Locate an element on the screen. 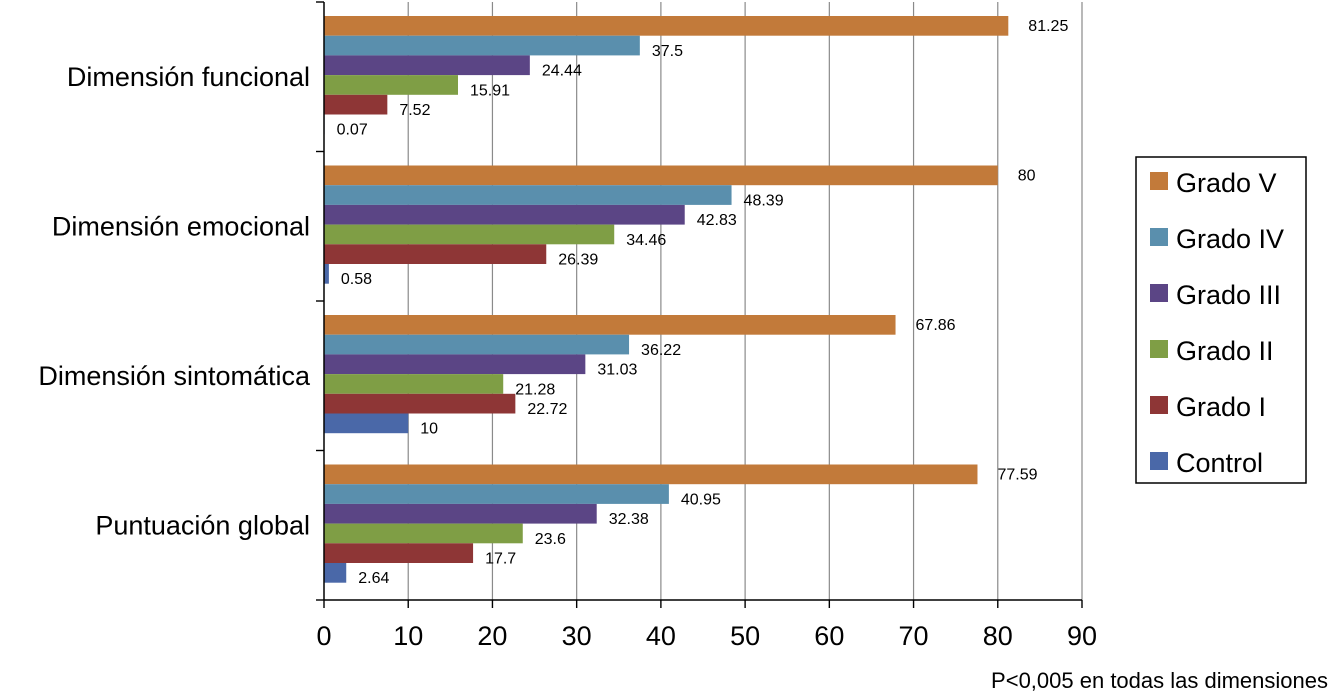  data-label: 24.44 is located at coordinates (562, 71).